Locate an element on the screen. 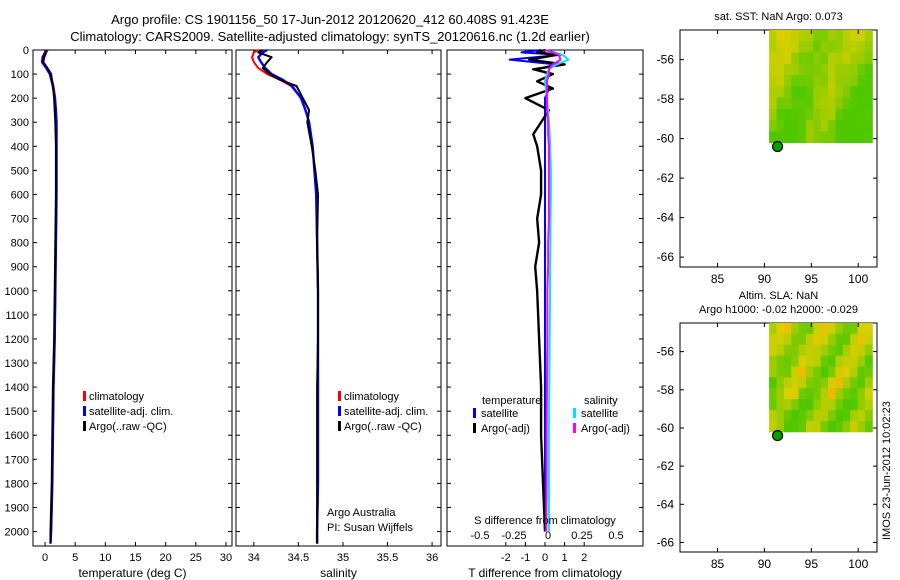  legend-swatch-salinity is located at coordinates (339, 396).